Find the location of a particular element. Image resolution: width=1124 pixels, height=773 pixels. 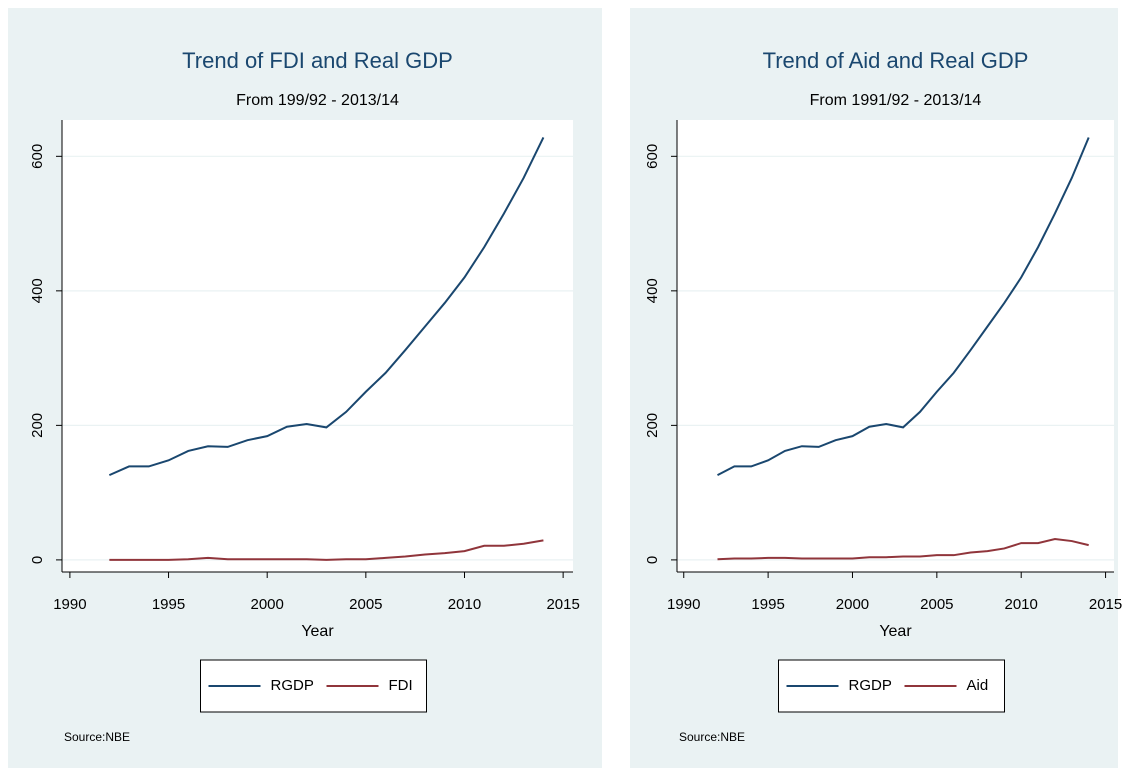

chart-subtitle: From 199/92 - 2013/14 is located at coordinates (317, 100).